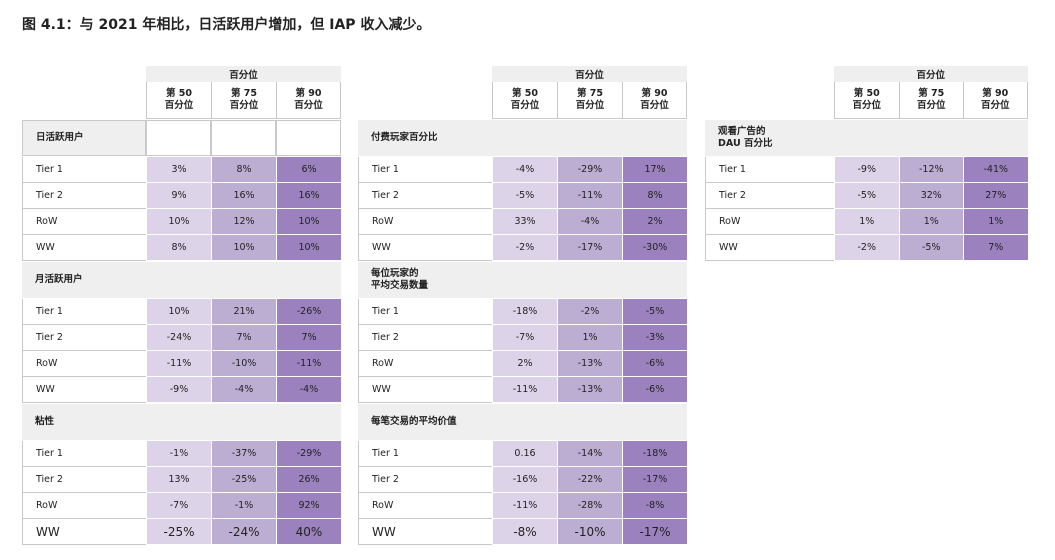 The height and width of the screenshot is (560, 1055). I want to click on value-text: 16%, so click(244, 195).